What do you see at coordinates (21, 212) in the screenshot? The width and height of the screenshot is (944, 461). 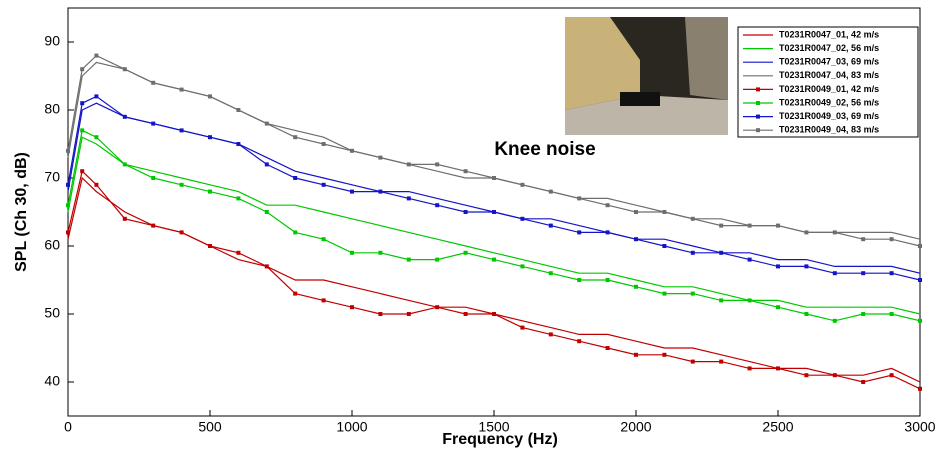 I see `y-axis-label: SPL (Ch 30, dB)` at bounding box center [21, 212].